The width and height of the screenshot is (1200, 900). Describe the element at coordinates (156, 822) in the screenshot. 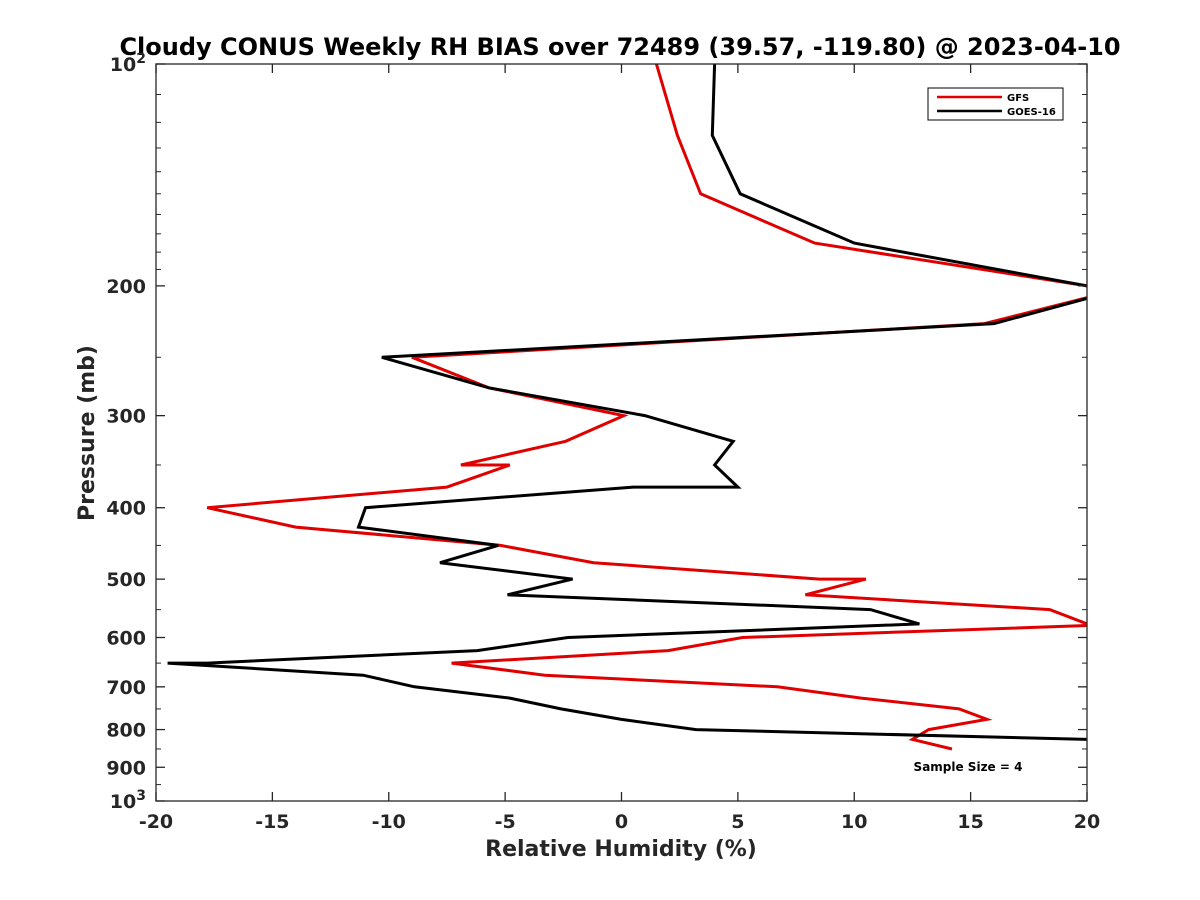

I see `x-tick-label: -20` at that location.